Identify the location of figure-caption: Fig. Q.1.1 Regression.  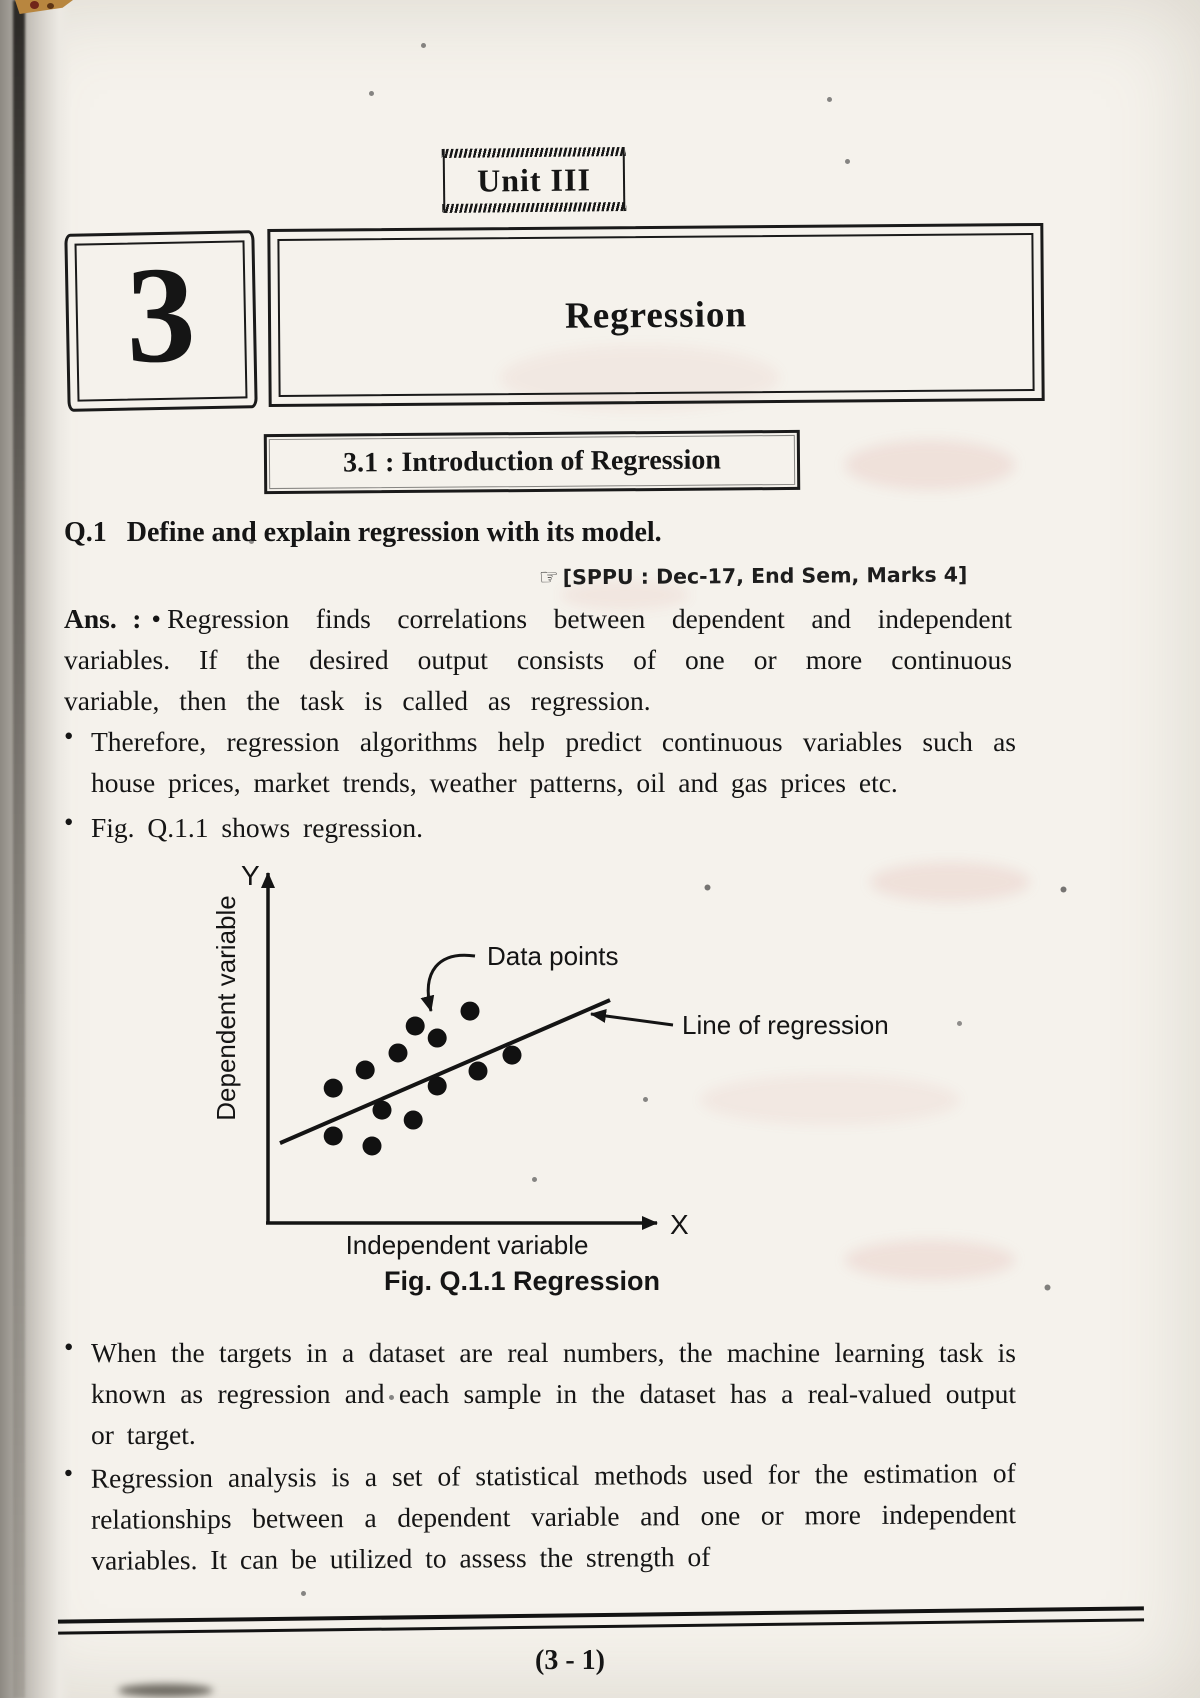
(522, 1281).